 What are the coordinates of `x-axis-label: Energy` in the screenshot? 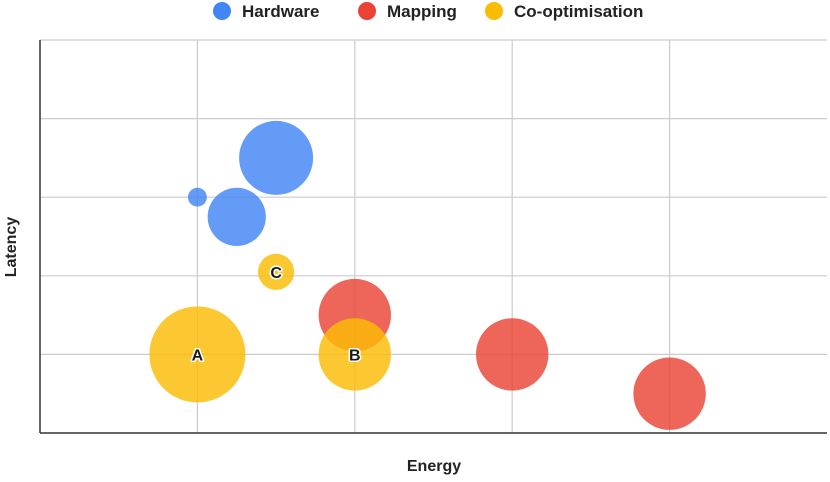 It's located at (434, 466).